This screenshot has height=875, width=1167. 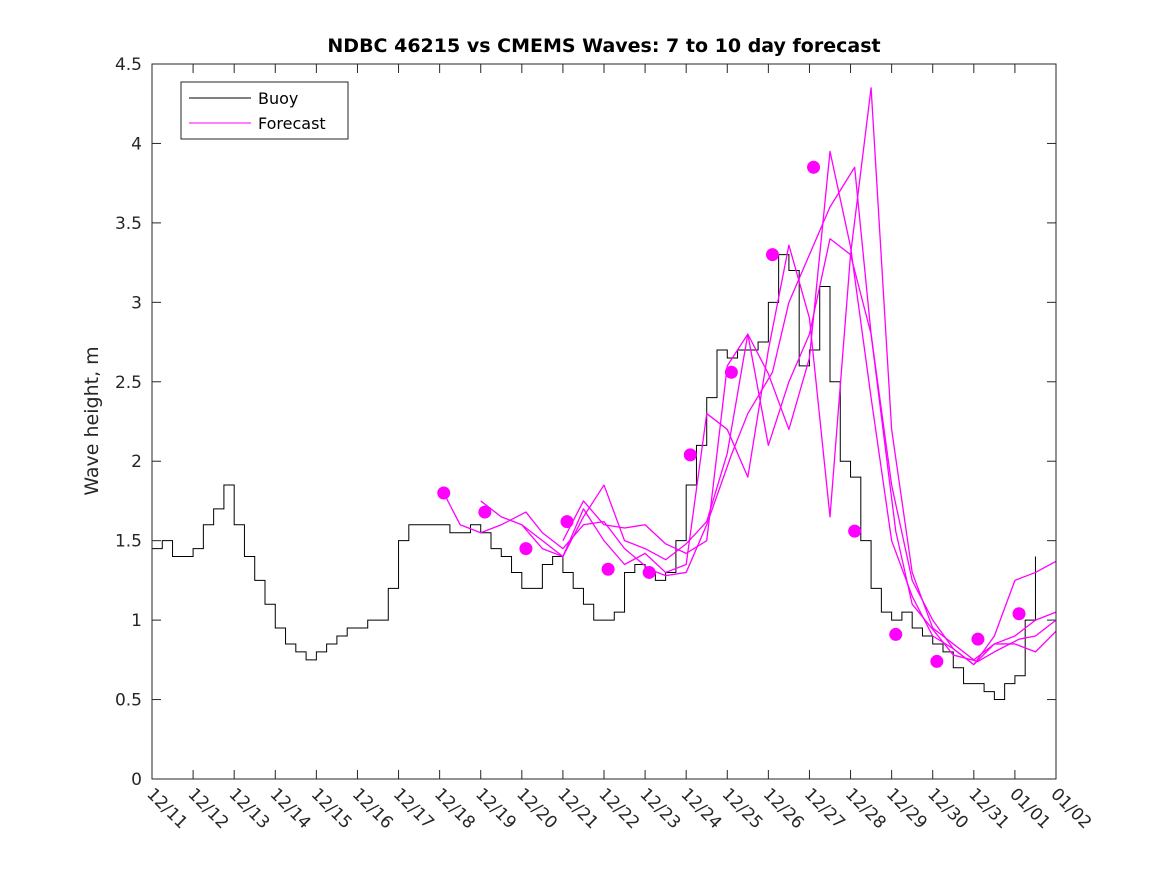 What do you see at coordinates (292, 123) in the screenshot?
I see `legend-label-forecast: Forecast` at bounding box center [292, 123].